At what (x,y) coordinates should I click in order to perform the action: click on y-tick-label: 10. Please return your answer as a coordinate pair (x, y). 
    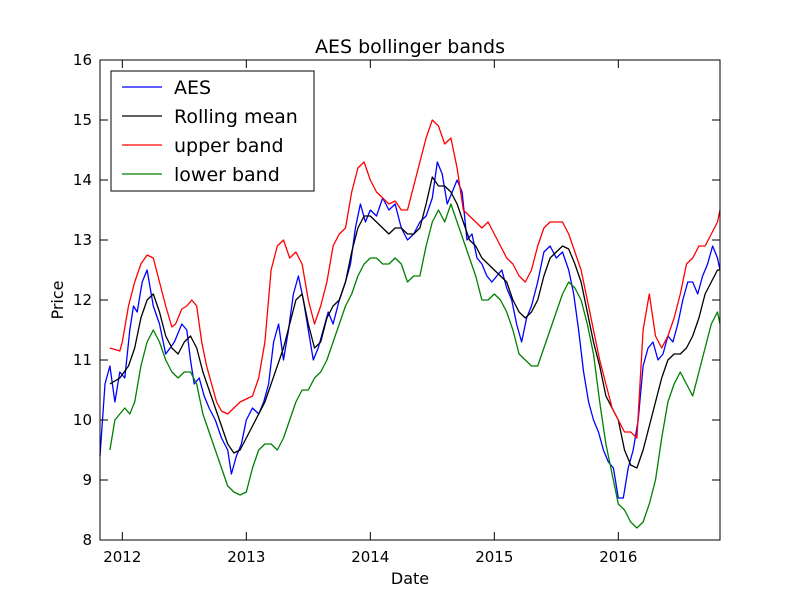
    Looking at the image, I should click on (82, 420).